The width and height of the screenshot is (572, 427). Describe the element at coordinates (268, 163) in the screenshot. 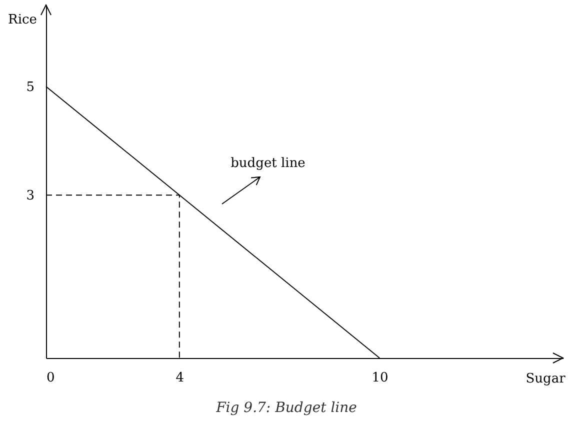

I see `annotation: budget line` at that location.